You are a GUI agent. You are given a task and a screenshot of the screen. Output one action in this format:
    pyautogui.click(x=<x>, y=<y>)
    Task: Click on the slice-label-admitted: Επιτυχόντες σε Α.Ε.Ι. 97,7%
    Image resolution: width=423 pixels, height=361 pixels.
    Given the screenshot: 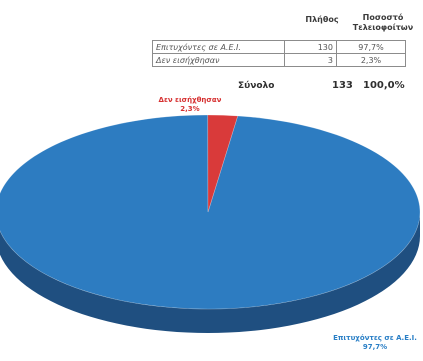 What is the action you would take?
    pyautogui.click(x=374, y=343)
    